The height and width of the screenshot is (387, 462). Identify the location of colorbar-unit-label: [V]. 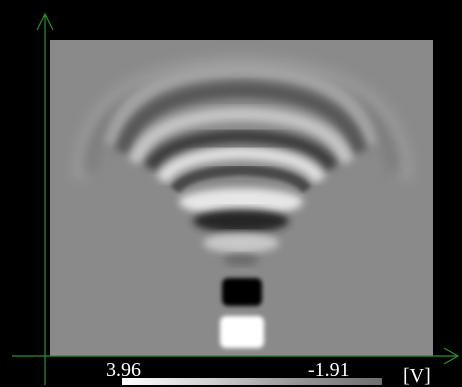
(417, 376).